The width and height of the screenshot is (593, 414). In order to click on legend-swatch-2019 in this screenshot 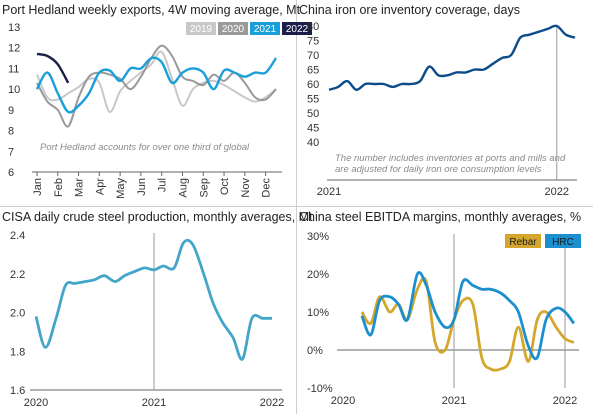, I will do `click(201, 28)`.